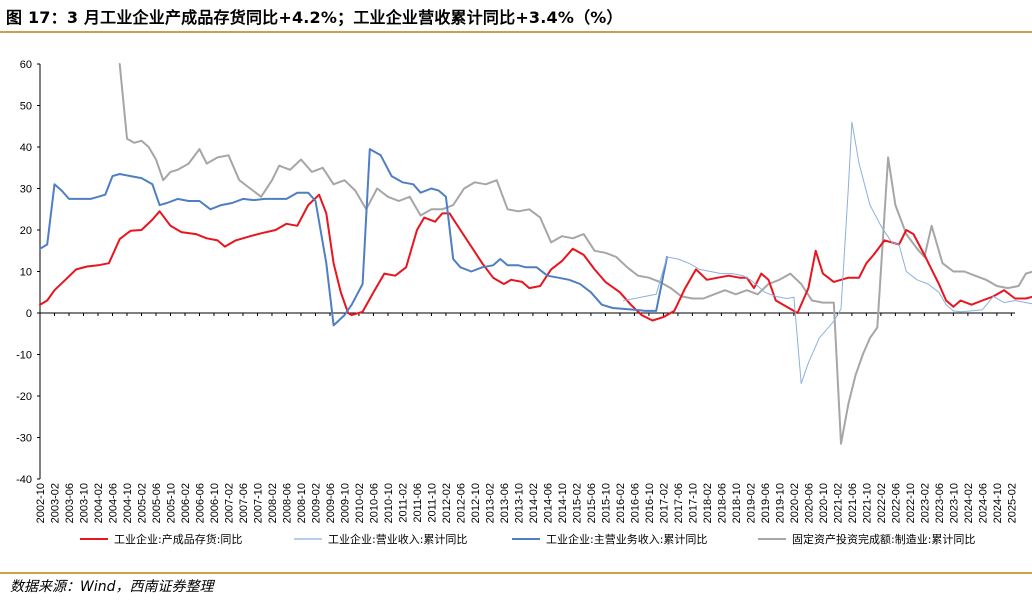 The image size is (1032, 600). I want to click on x-tick-label: 2019-02, so click(751, 503).